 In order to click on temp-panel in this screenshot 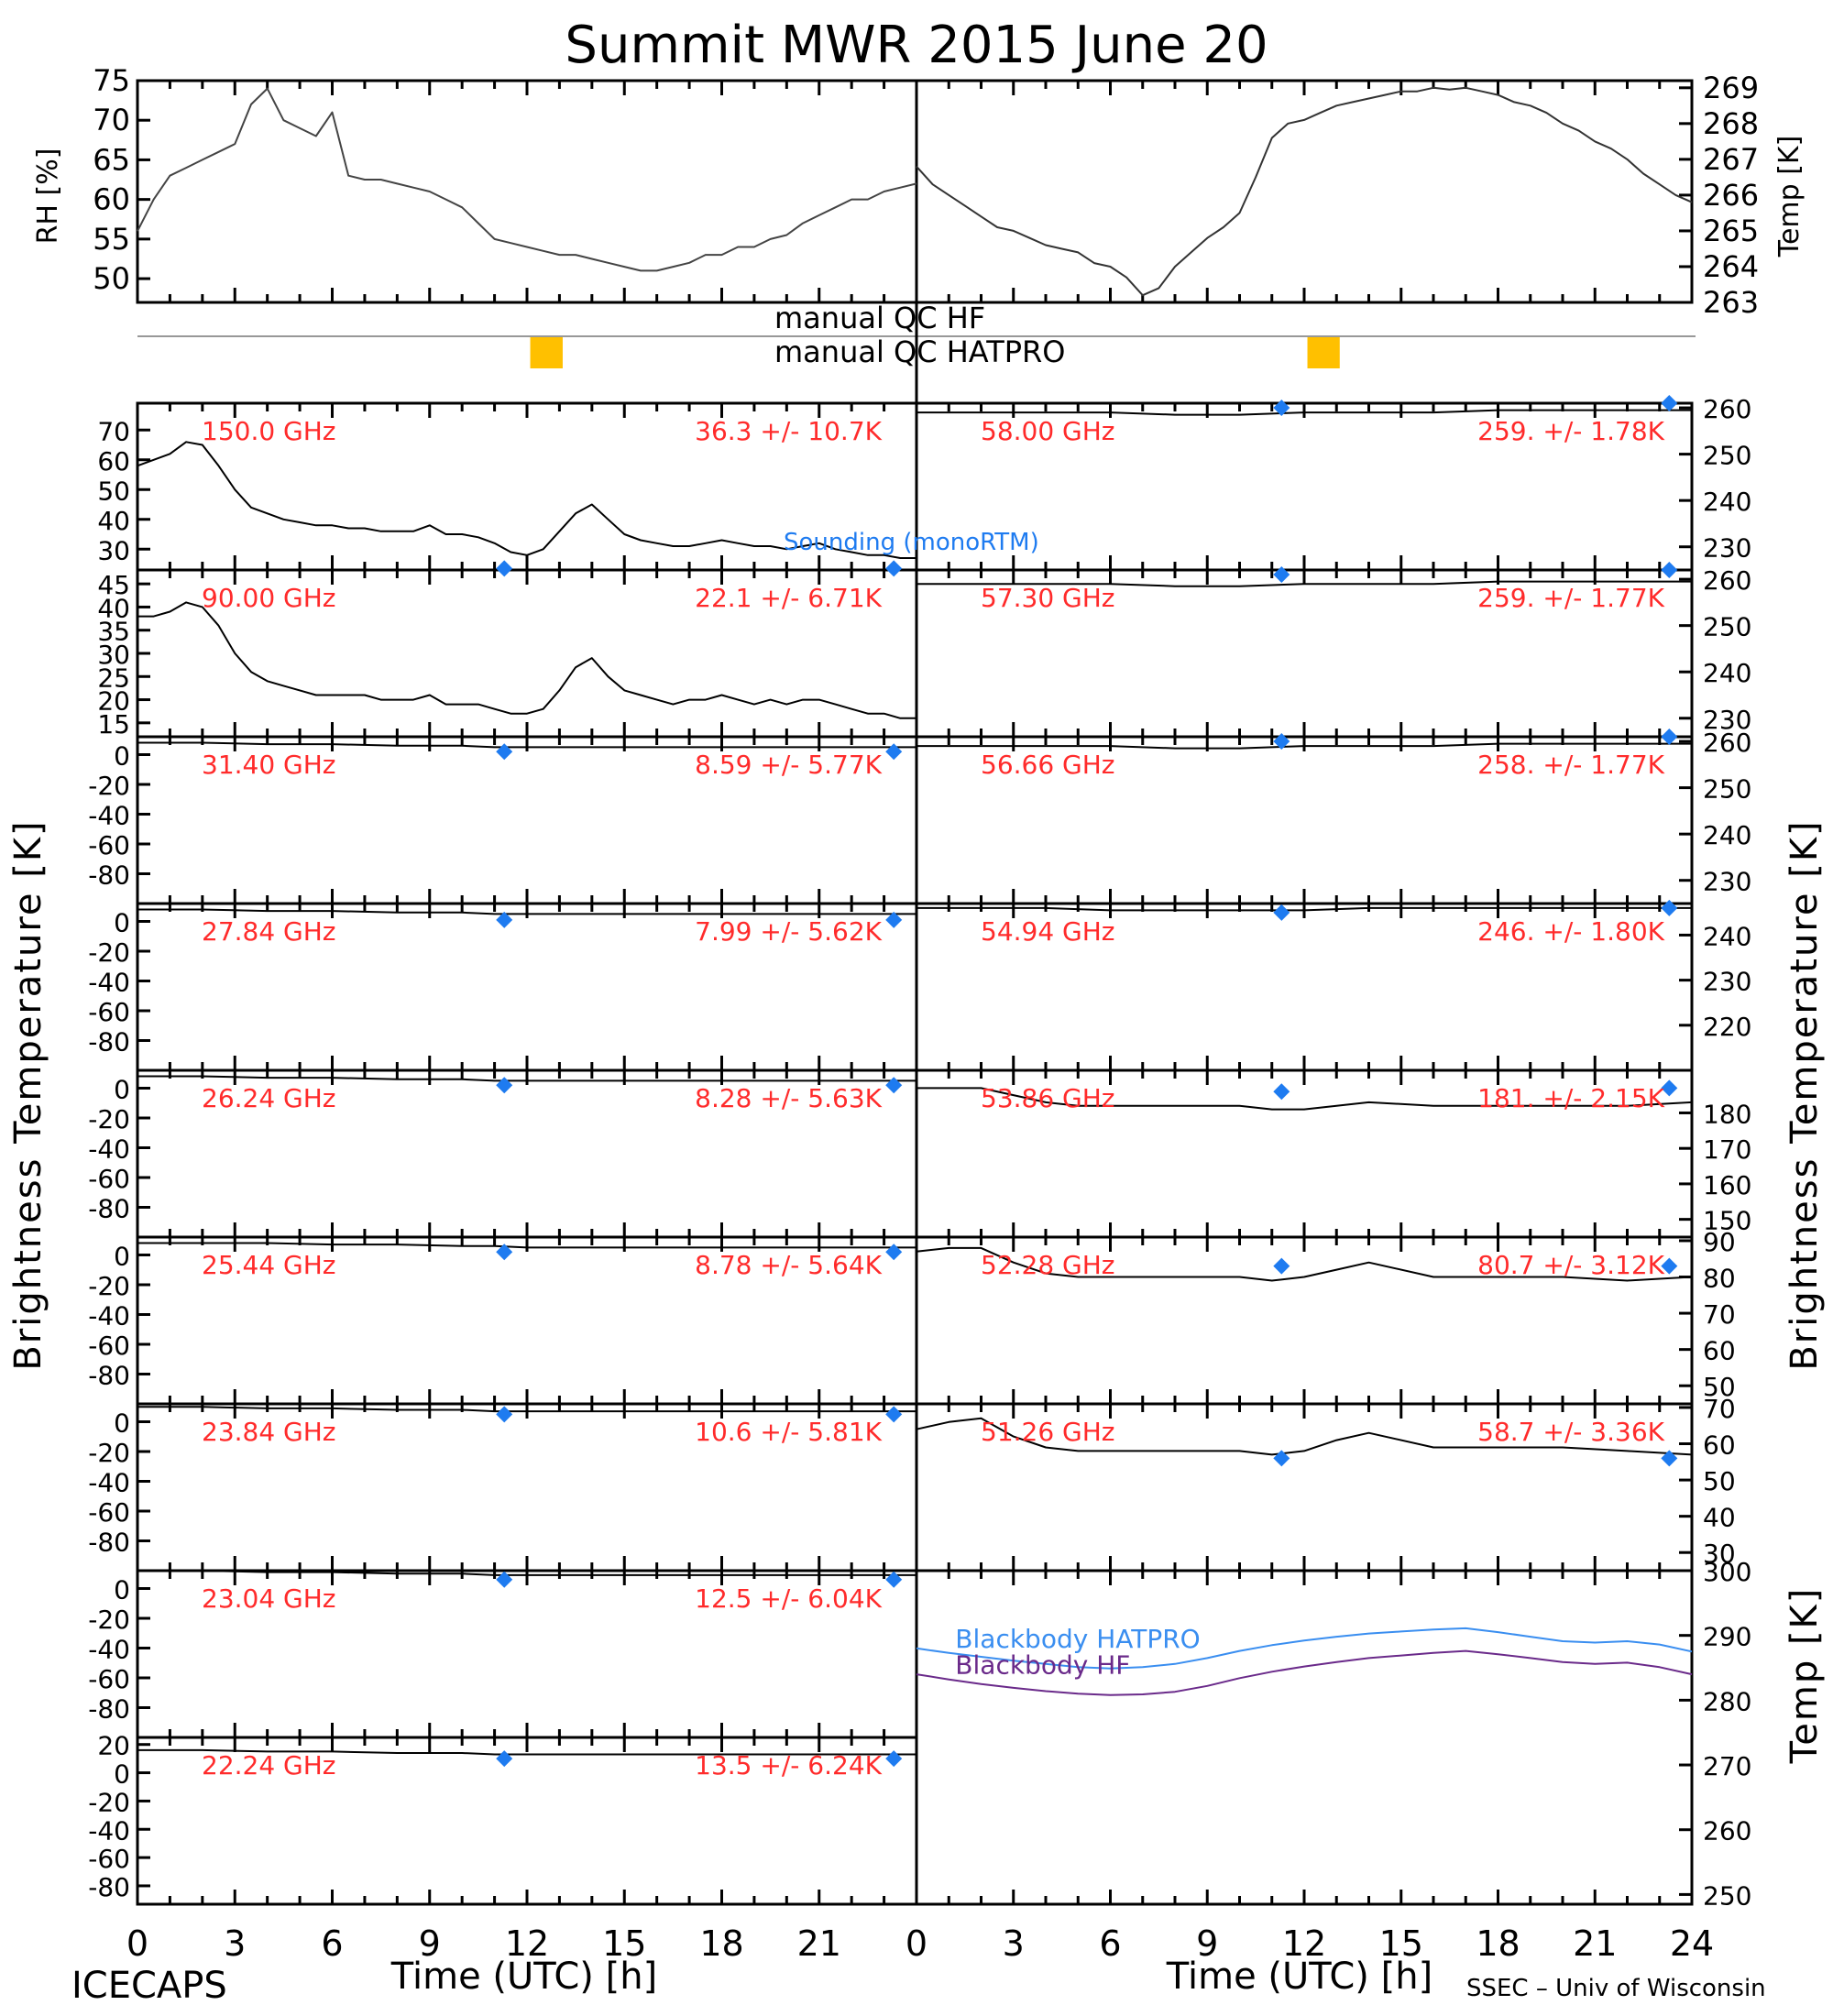, I will do `click(1304, 191)`.